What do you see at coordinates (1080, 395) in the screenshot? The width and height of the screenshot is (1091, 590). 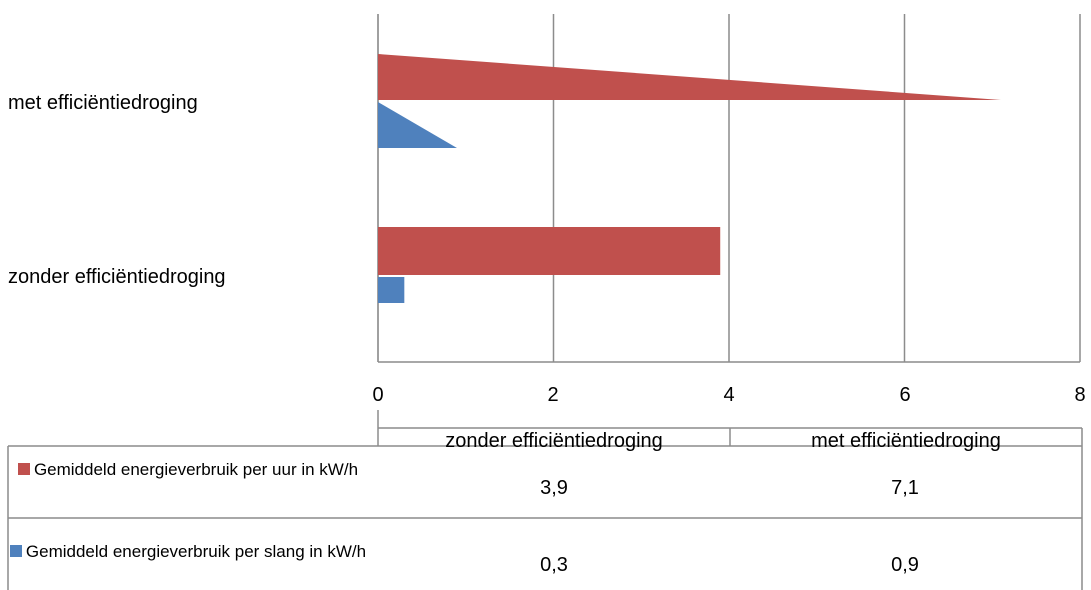 I see `x-tick-label-4: 8` at bounding box center [1080, 395].